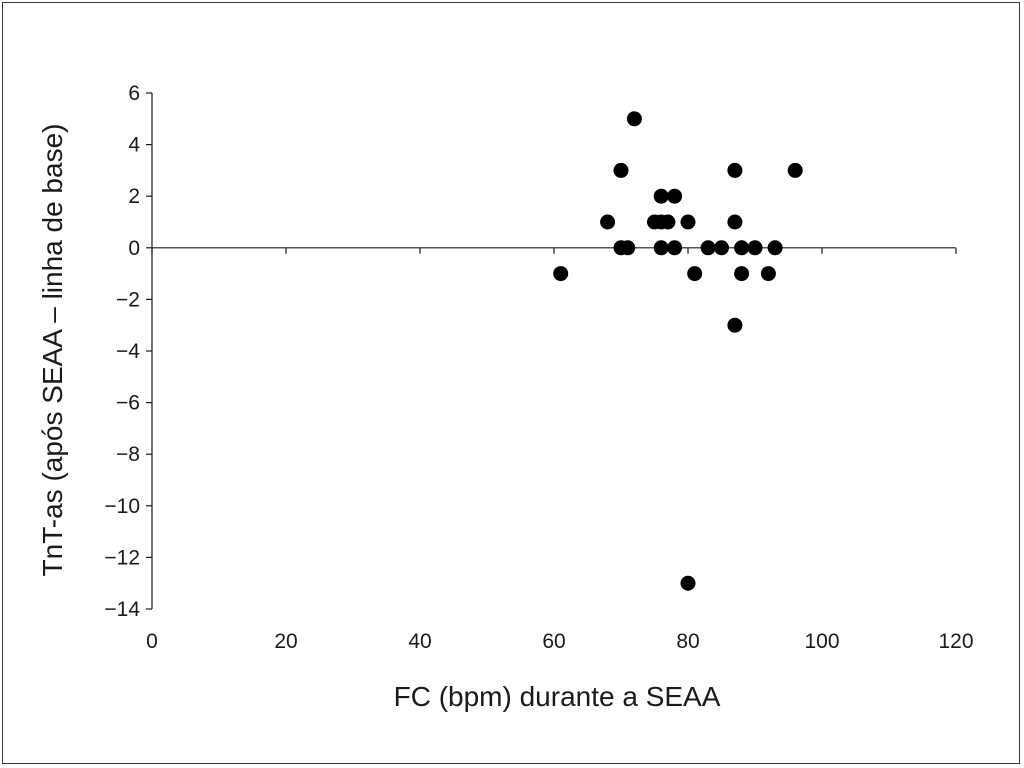 The height and width of the screenshot is (768, 1024). Describe the element at coordinates (134, 248) in the screenshot. I see `y-tick-label: 0` at that location.